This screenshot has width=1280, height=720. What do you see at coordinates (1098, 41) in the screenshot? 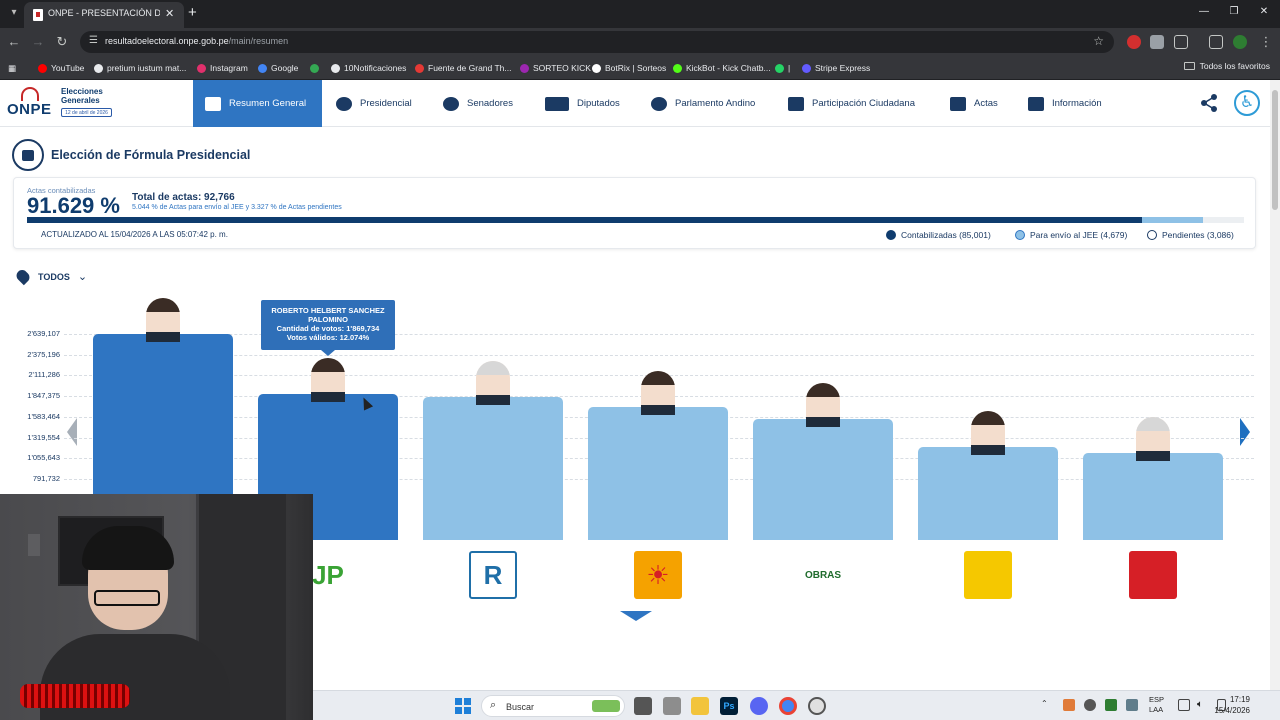
I see `bookmark-star-icon: ☆` at bounding box center [1098, 41].